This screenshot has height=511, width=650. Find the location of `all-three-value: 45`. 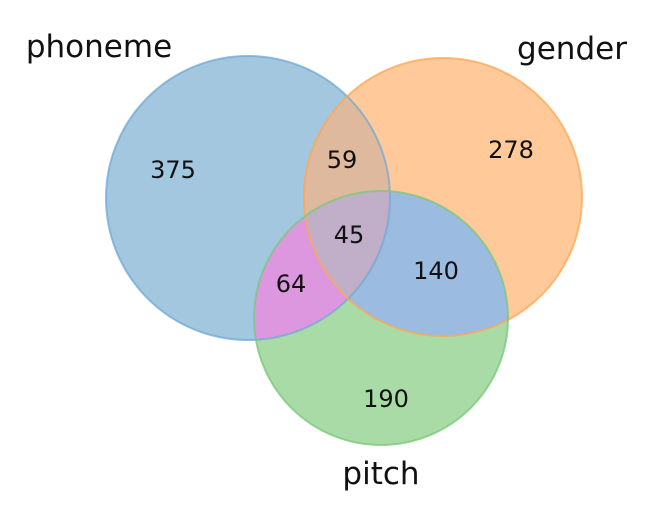

all-three-value: 45 is located at coordinates (349, 235).